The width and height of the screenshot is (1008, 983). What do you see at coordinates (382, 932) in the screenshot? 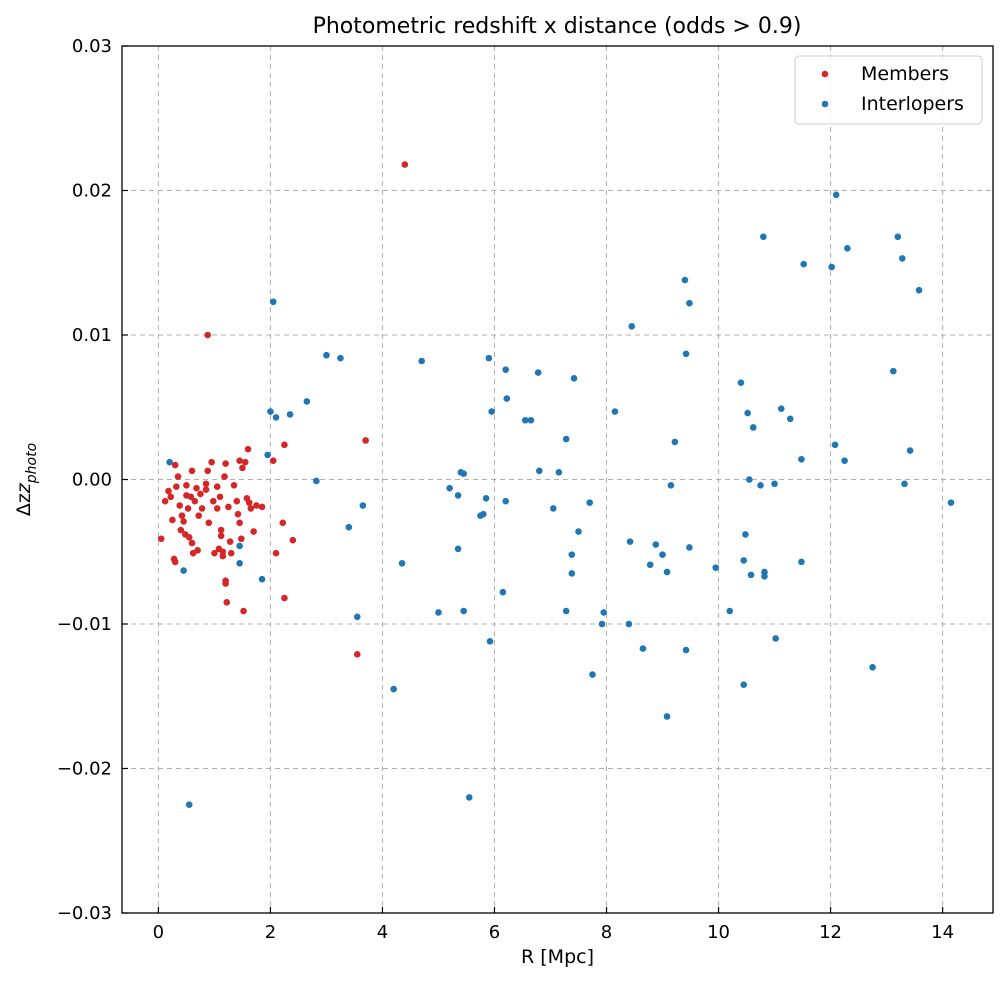
I see `x-tick-label: 4` at bounding box center [382, 932].